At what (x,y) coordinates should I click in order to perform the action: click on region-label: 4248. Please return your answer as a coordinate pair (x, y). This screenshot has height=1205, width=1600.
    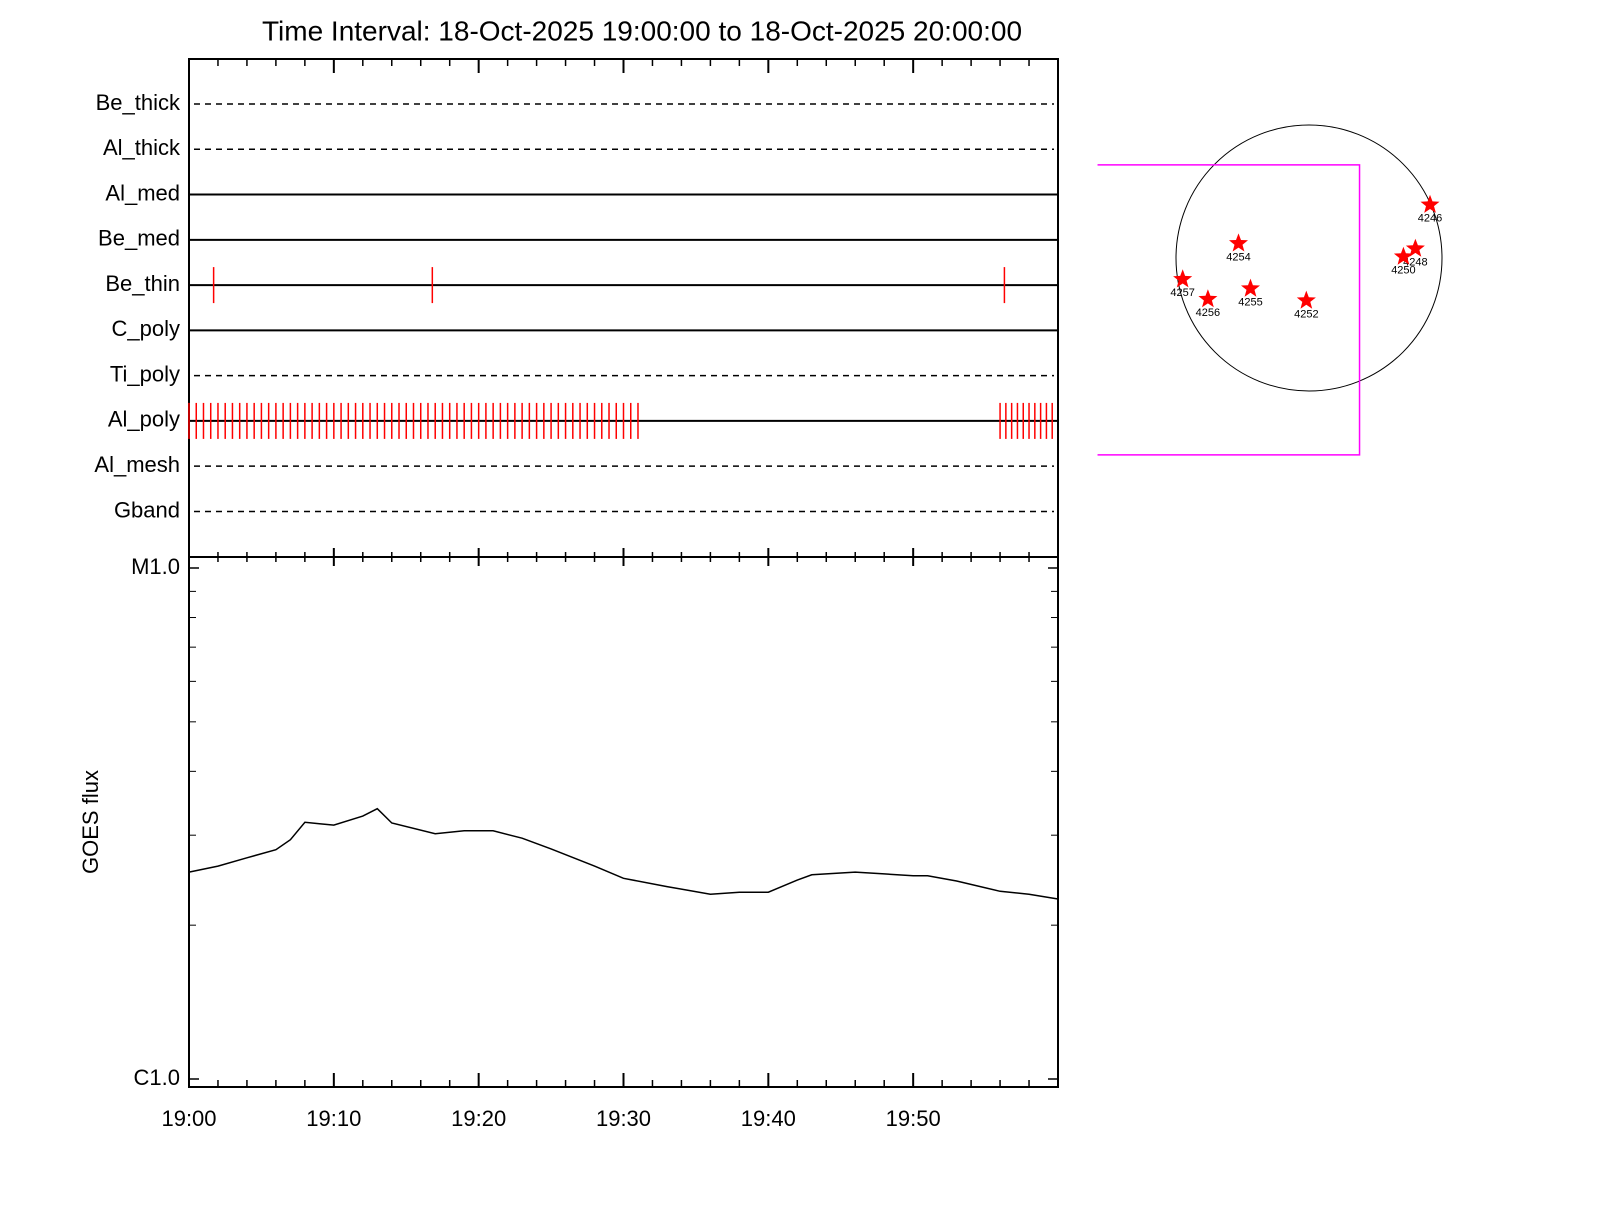
    Looking at the image, I should click on (1415, 263).